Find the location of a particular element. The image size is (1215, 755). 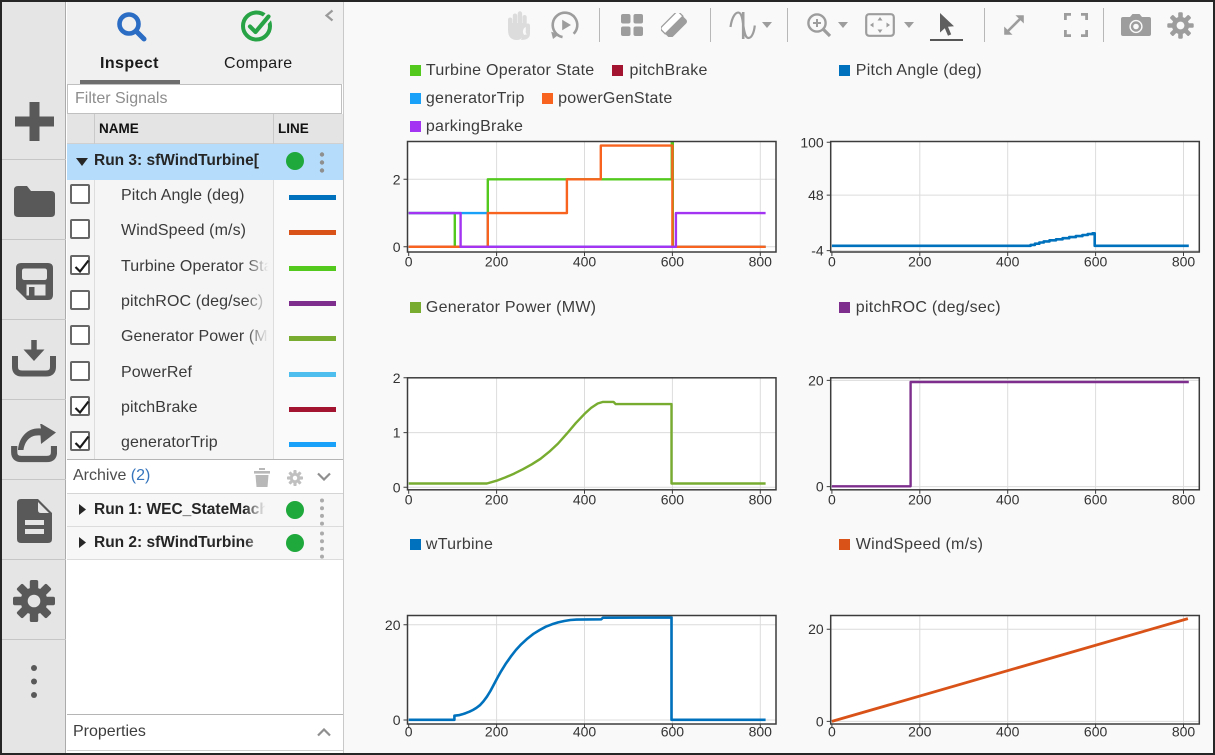

svg-text: 100 is located at coordinates (812, 142).